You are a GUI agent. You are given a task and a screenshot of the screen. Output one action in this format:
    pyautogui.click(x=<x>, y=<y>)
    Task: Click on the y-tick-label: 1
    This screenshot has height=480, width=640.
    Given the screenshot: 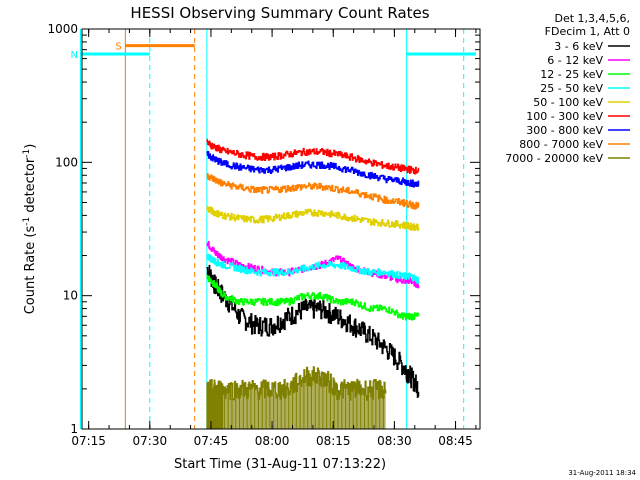 What is the action you would take?
    pyautogui.click(x=74, y=429)
    